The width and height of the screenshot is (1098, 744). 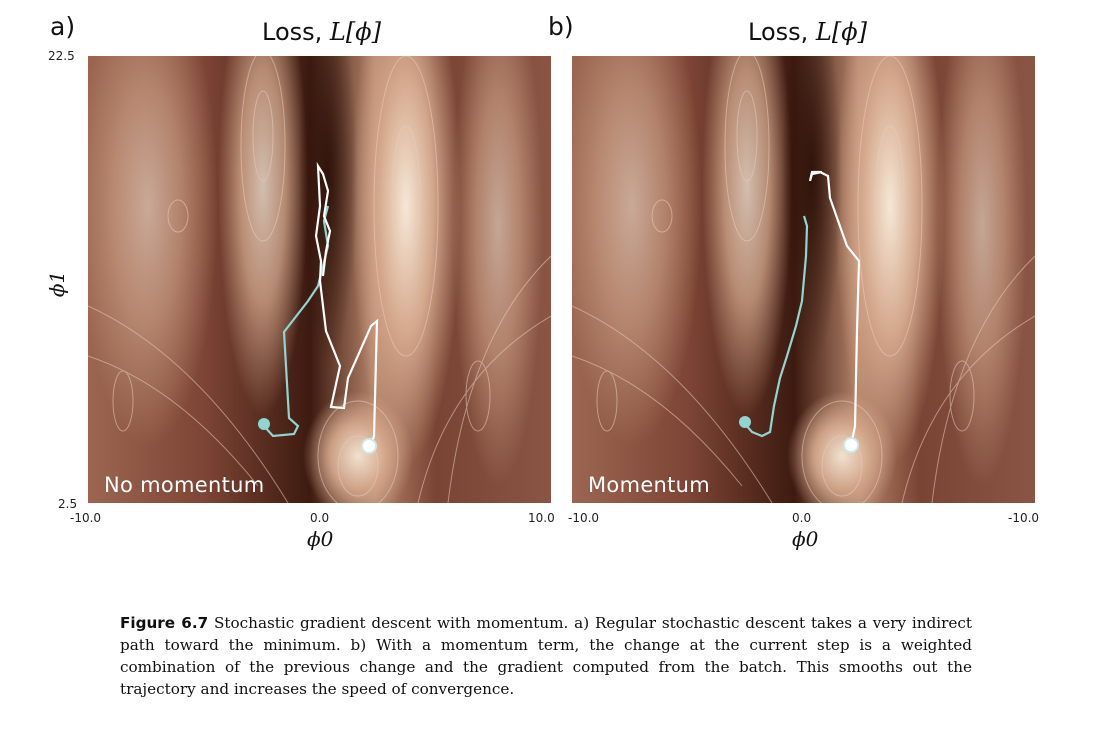 I want to click on panel-a-cyan-path, so click(x=296, y=321).